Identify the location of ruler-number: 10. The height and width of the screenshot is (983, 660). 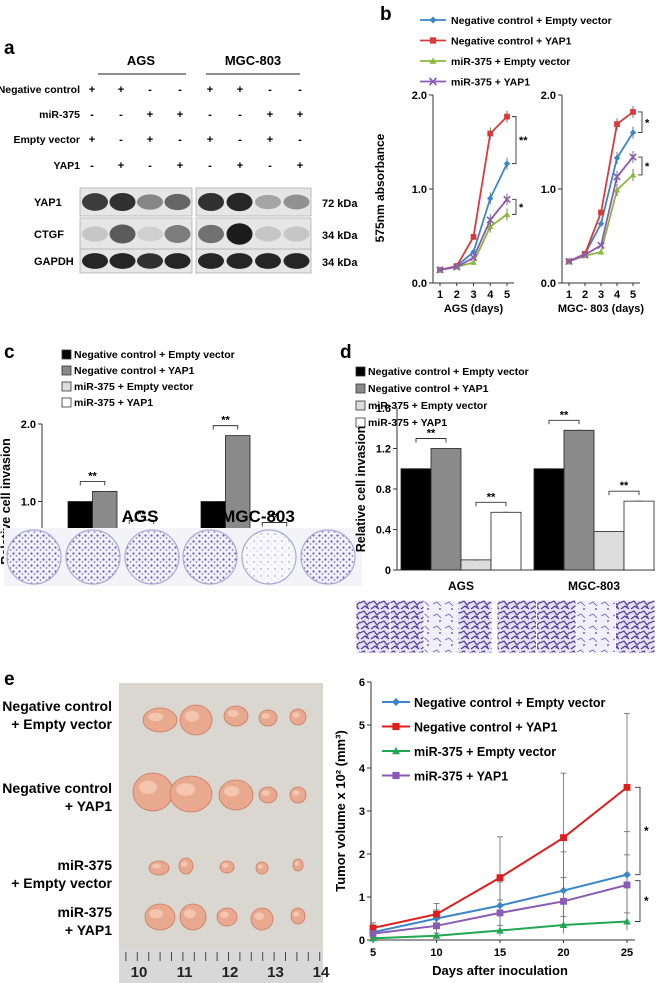
(139, 972).